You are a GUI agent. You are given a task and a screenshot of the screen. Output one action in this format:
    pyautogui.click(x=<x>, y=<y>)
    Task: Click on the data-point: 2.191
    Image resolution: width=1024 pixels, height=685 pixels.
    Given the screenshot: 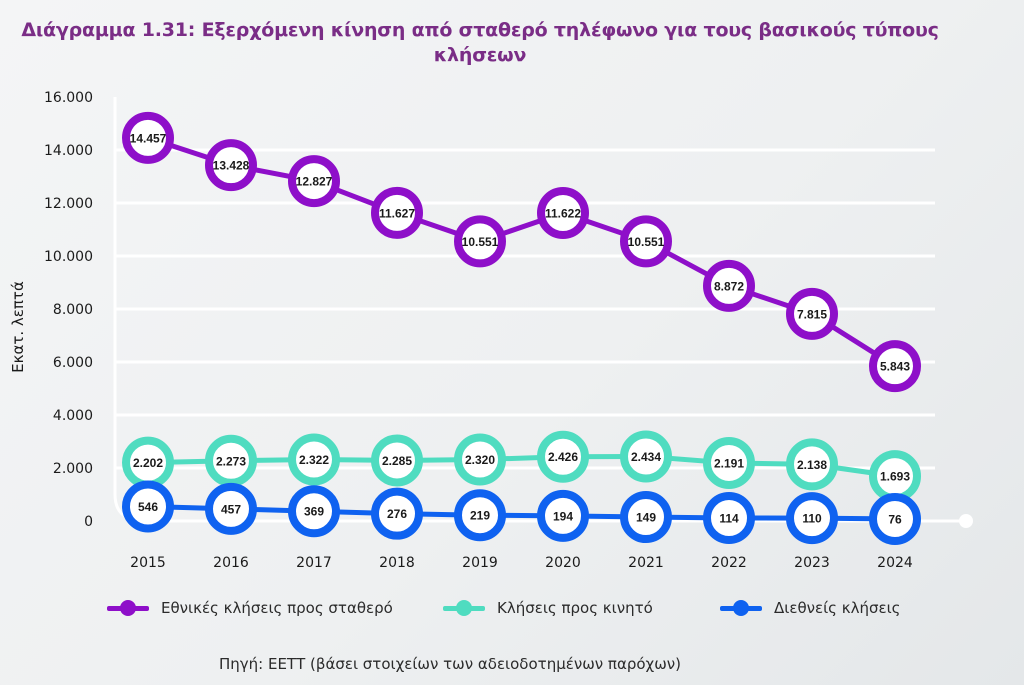 What is the action you would take?
    pyautogui.click(x=729, y=462)
    